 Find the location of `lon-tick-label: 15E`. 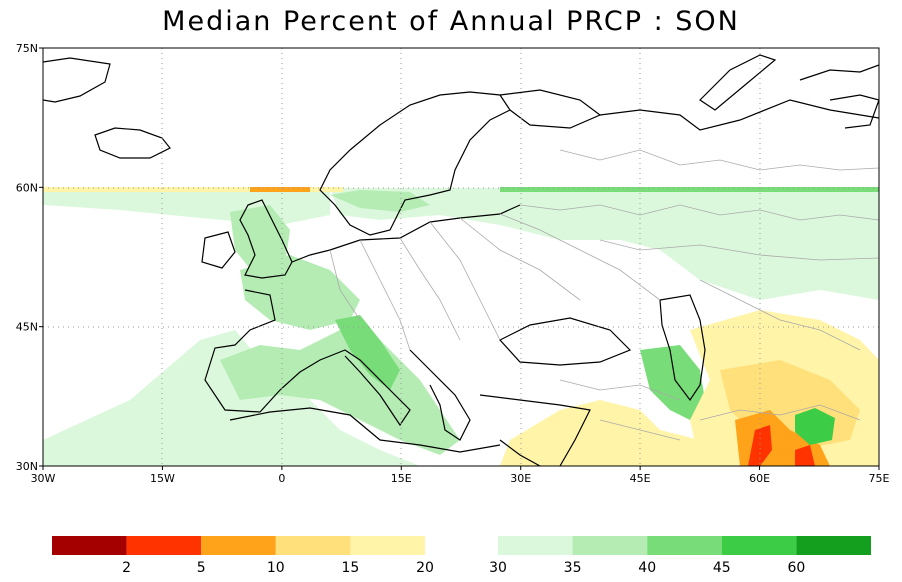

lon-tick-label: 15E is located at coordinates (401, 478).